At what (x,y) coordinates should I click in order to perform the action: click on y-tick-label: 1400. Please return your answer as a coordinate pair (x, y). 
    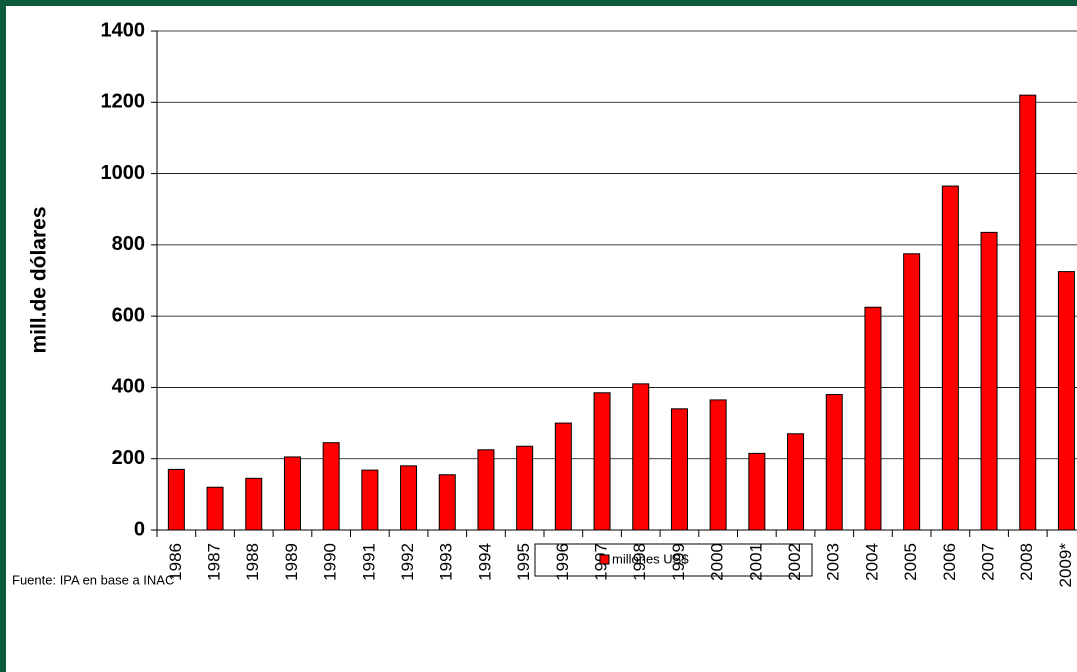
    Looking at the image, I should click on (123, 30).